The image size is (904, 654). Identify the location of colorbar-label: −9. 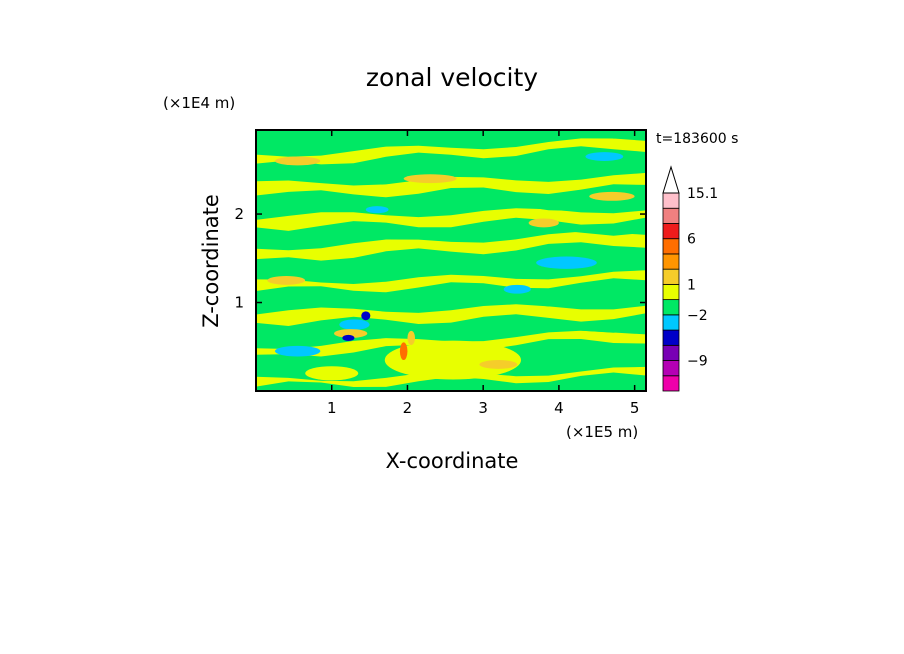
(697, 362).